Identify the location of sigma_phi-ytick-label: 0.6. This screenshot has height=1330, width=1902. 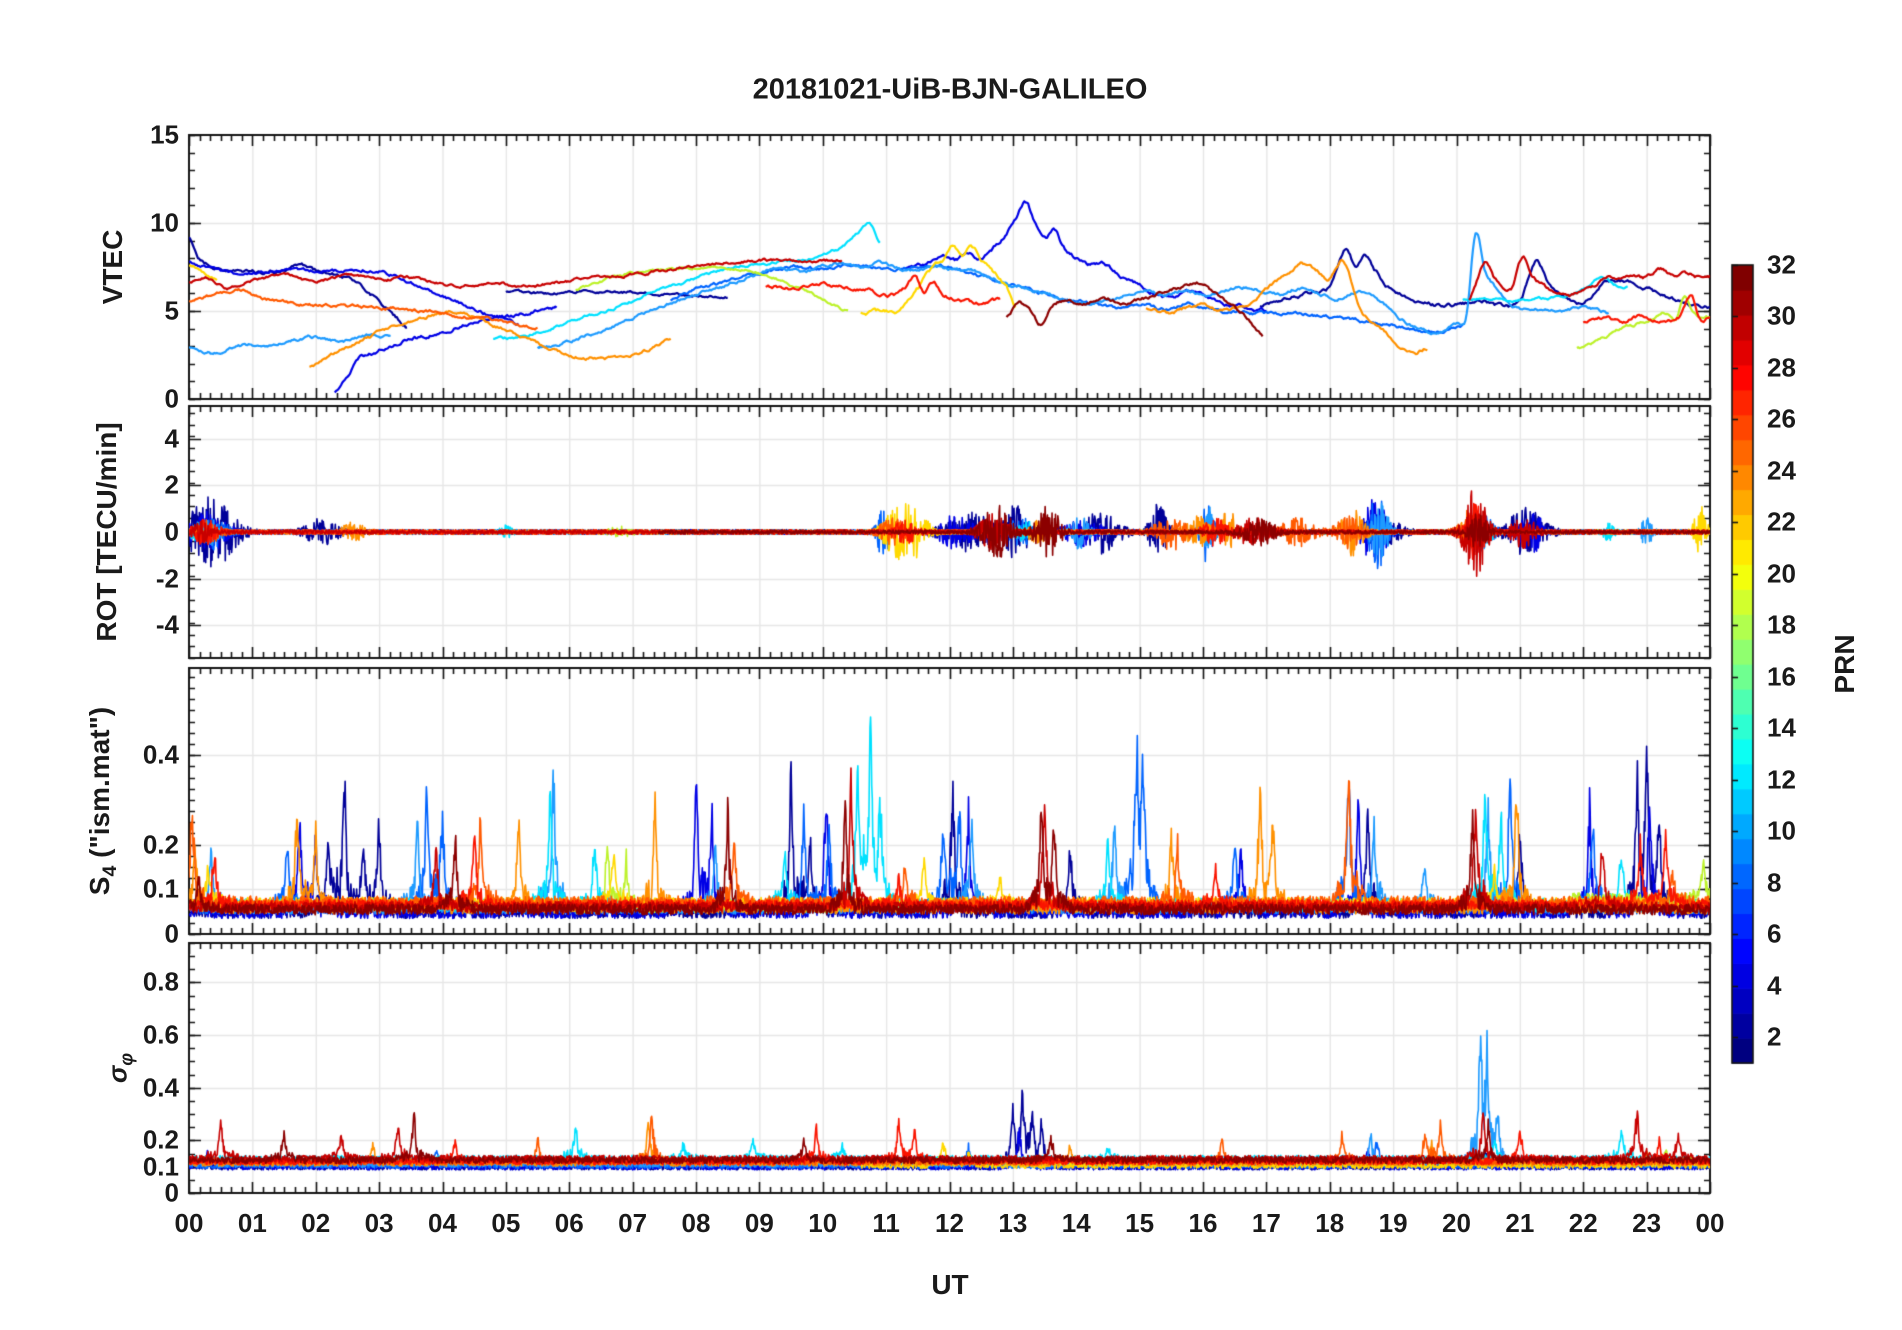
(160, 1034).